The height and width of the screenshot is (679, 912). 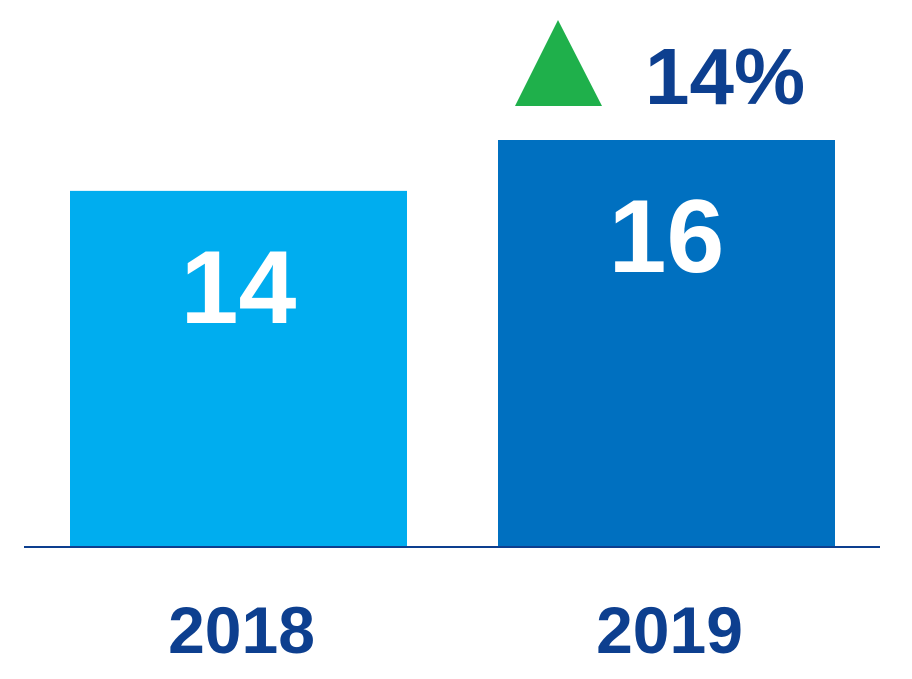 What do you see at coordinates (455, 630) in the screenshot?
I see `x-axis-tick-labels: 2018 2019` at bounding box center [455, 630].